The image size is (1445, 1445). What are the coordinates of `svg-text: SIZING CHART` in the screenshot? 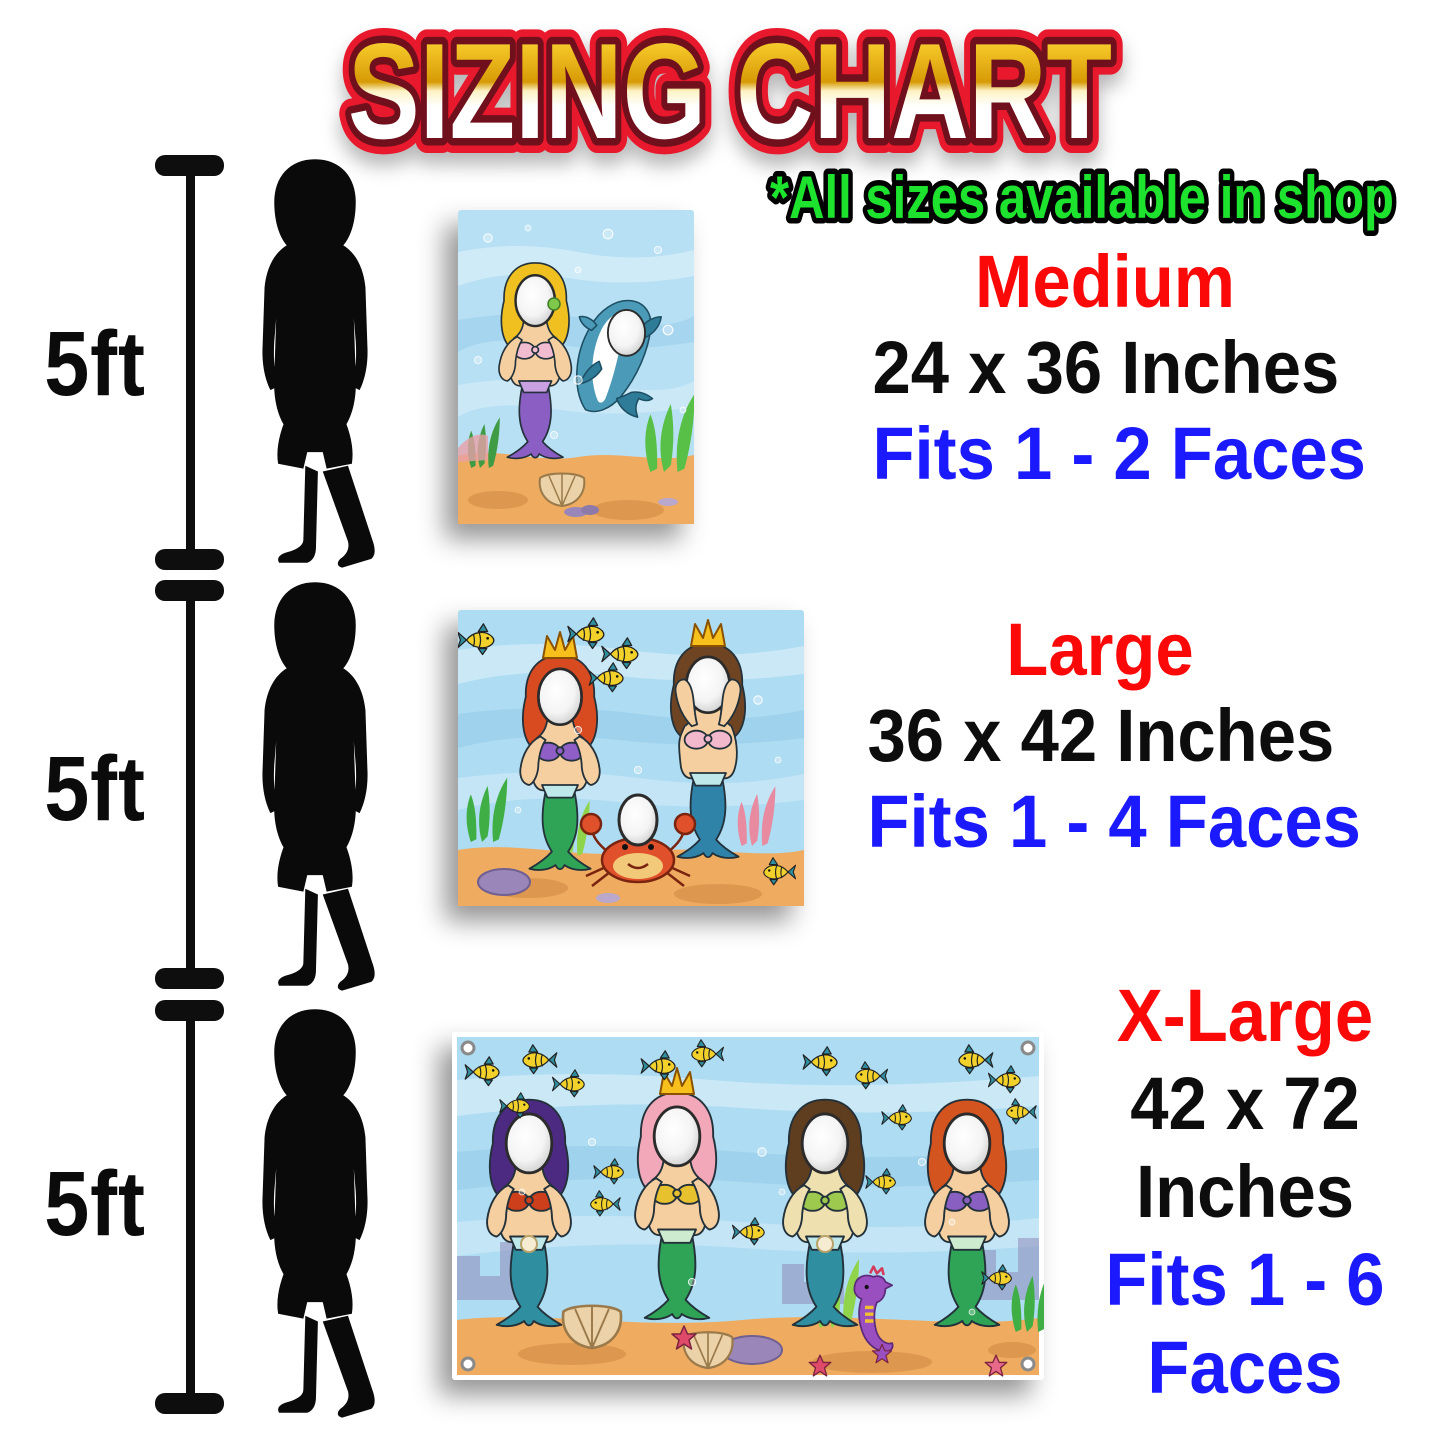 It's located at (730, 90).